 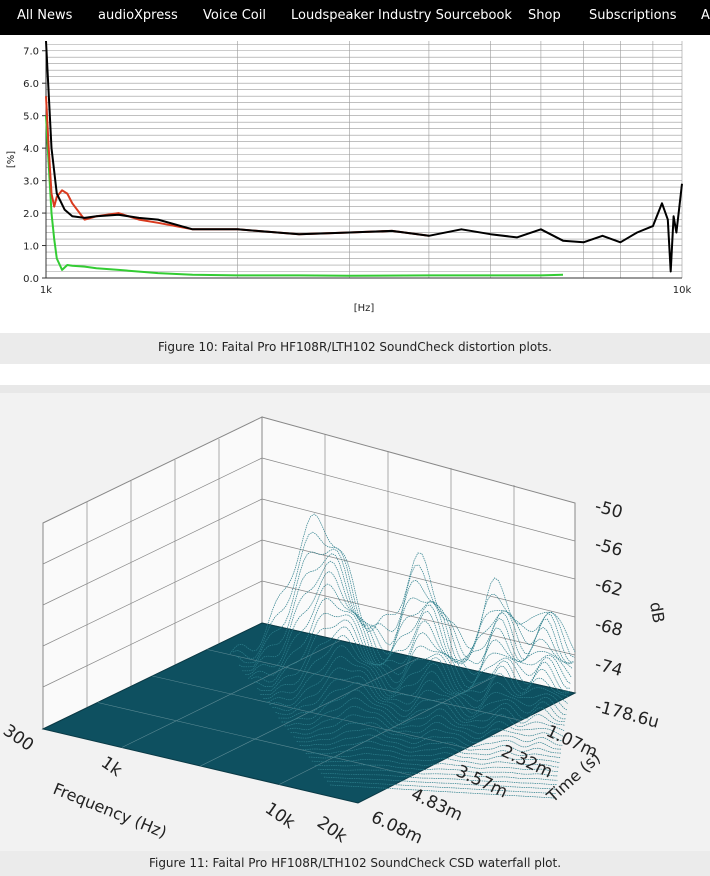 I want to click on freq-tick-label: 10k, so click(x=279, y=816).